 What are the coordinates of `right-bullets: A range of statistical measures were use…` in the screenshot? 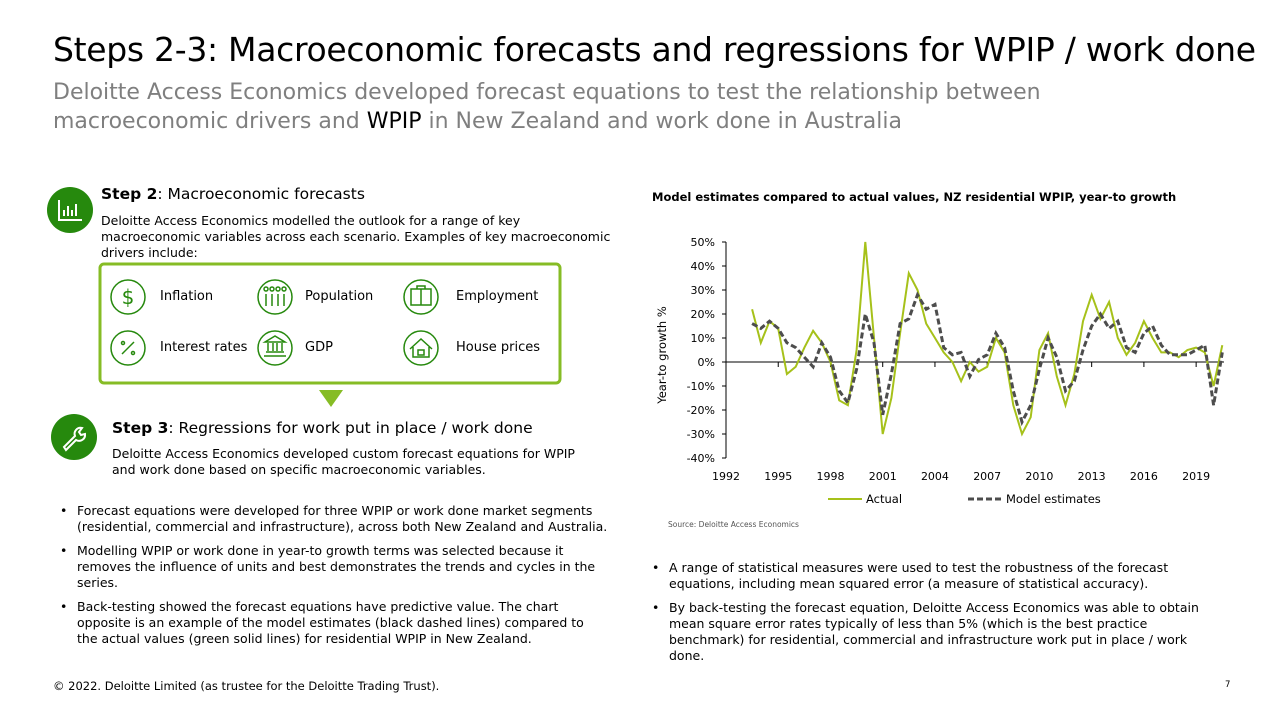 It's located at (937, 616).